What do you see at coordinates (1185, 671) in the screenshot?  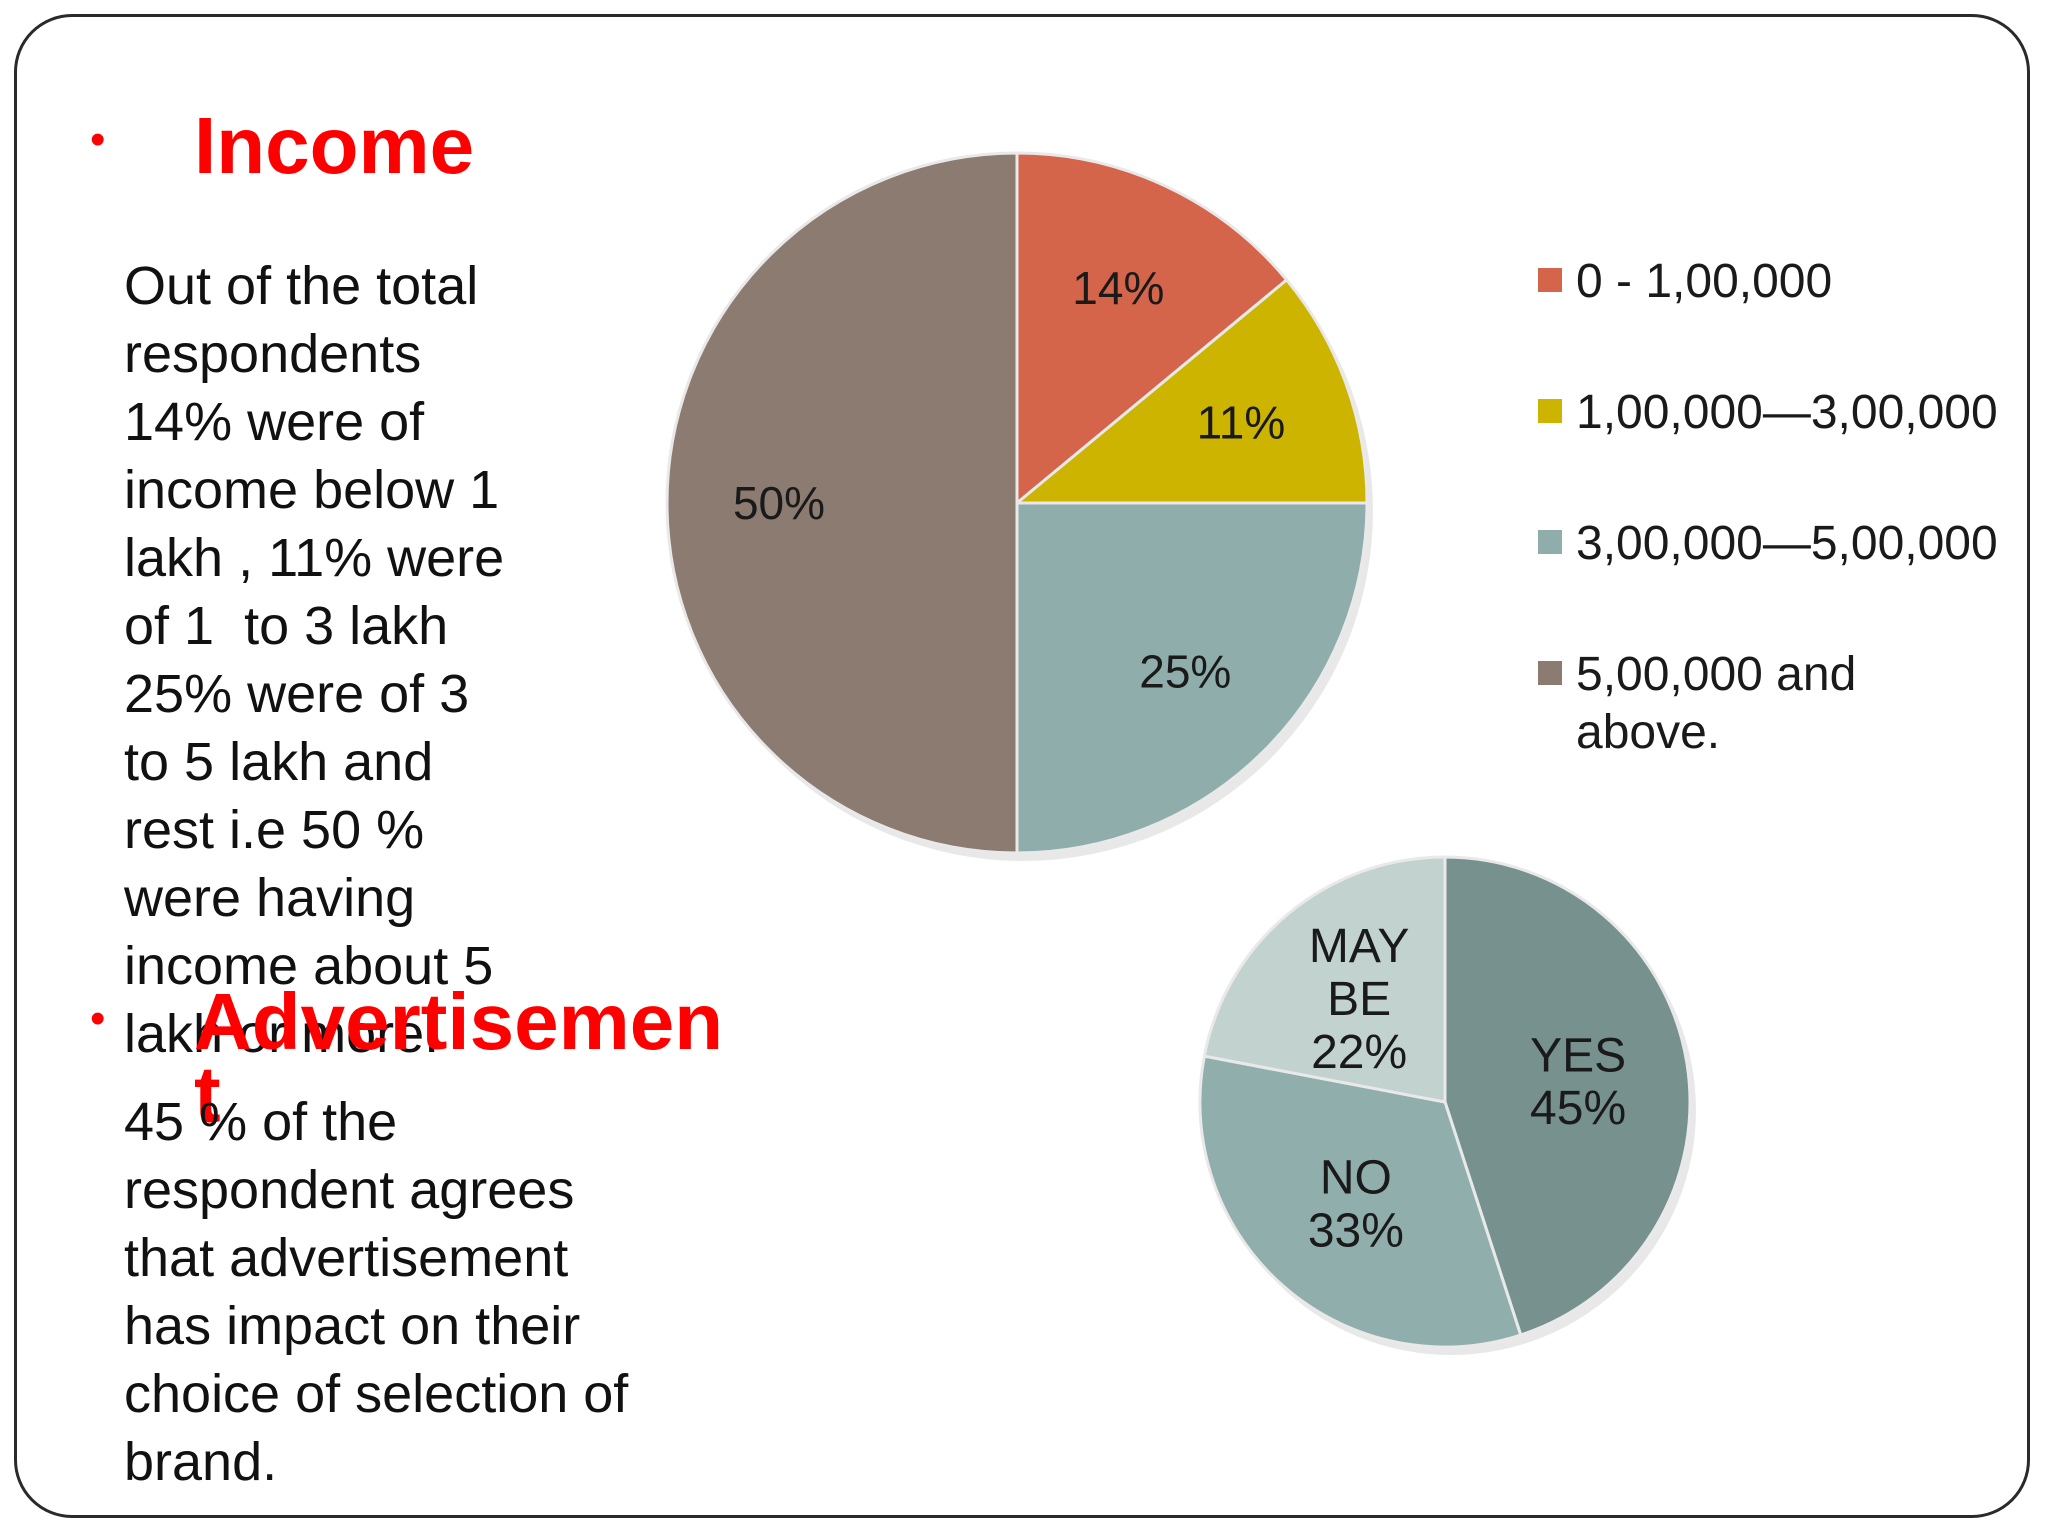 I see `pie-label-3-00-000-5-00-000: 25%` at bounding box center [1185, 671].